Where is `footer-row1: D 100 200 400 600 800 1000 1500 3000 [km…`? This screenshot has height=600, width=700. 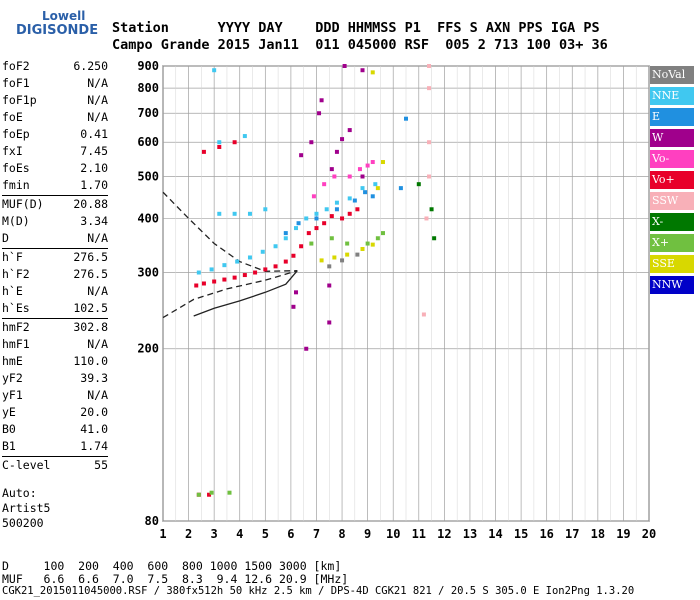 footer-row1: D 100 200 400 600 800 1000 1500 3000 [km… is located at coordinates (172, 566).